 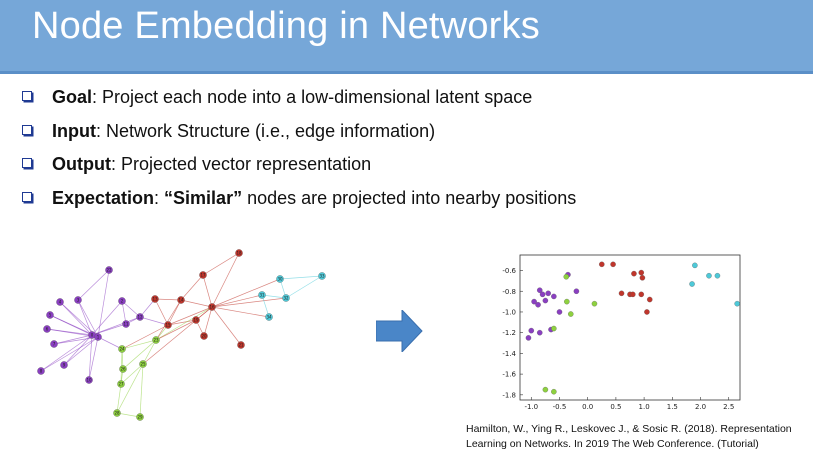 I want to click on graph-node-label: 2, so click(x=122, y=300).